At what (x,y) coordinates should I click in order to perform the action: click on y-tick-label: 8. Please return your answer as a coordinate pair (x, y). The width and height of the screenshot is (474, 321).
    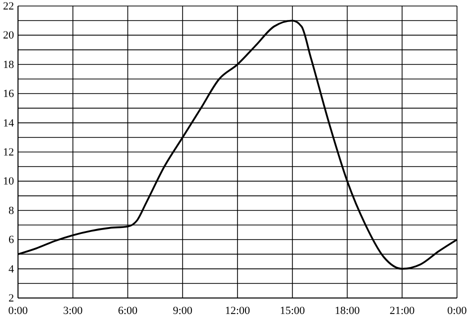
    Looking at the image, I should click on (11, 210).